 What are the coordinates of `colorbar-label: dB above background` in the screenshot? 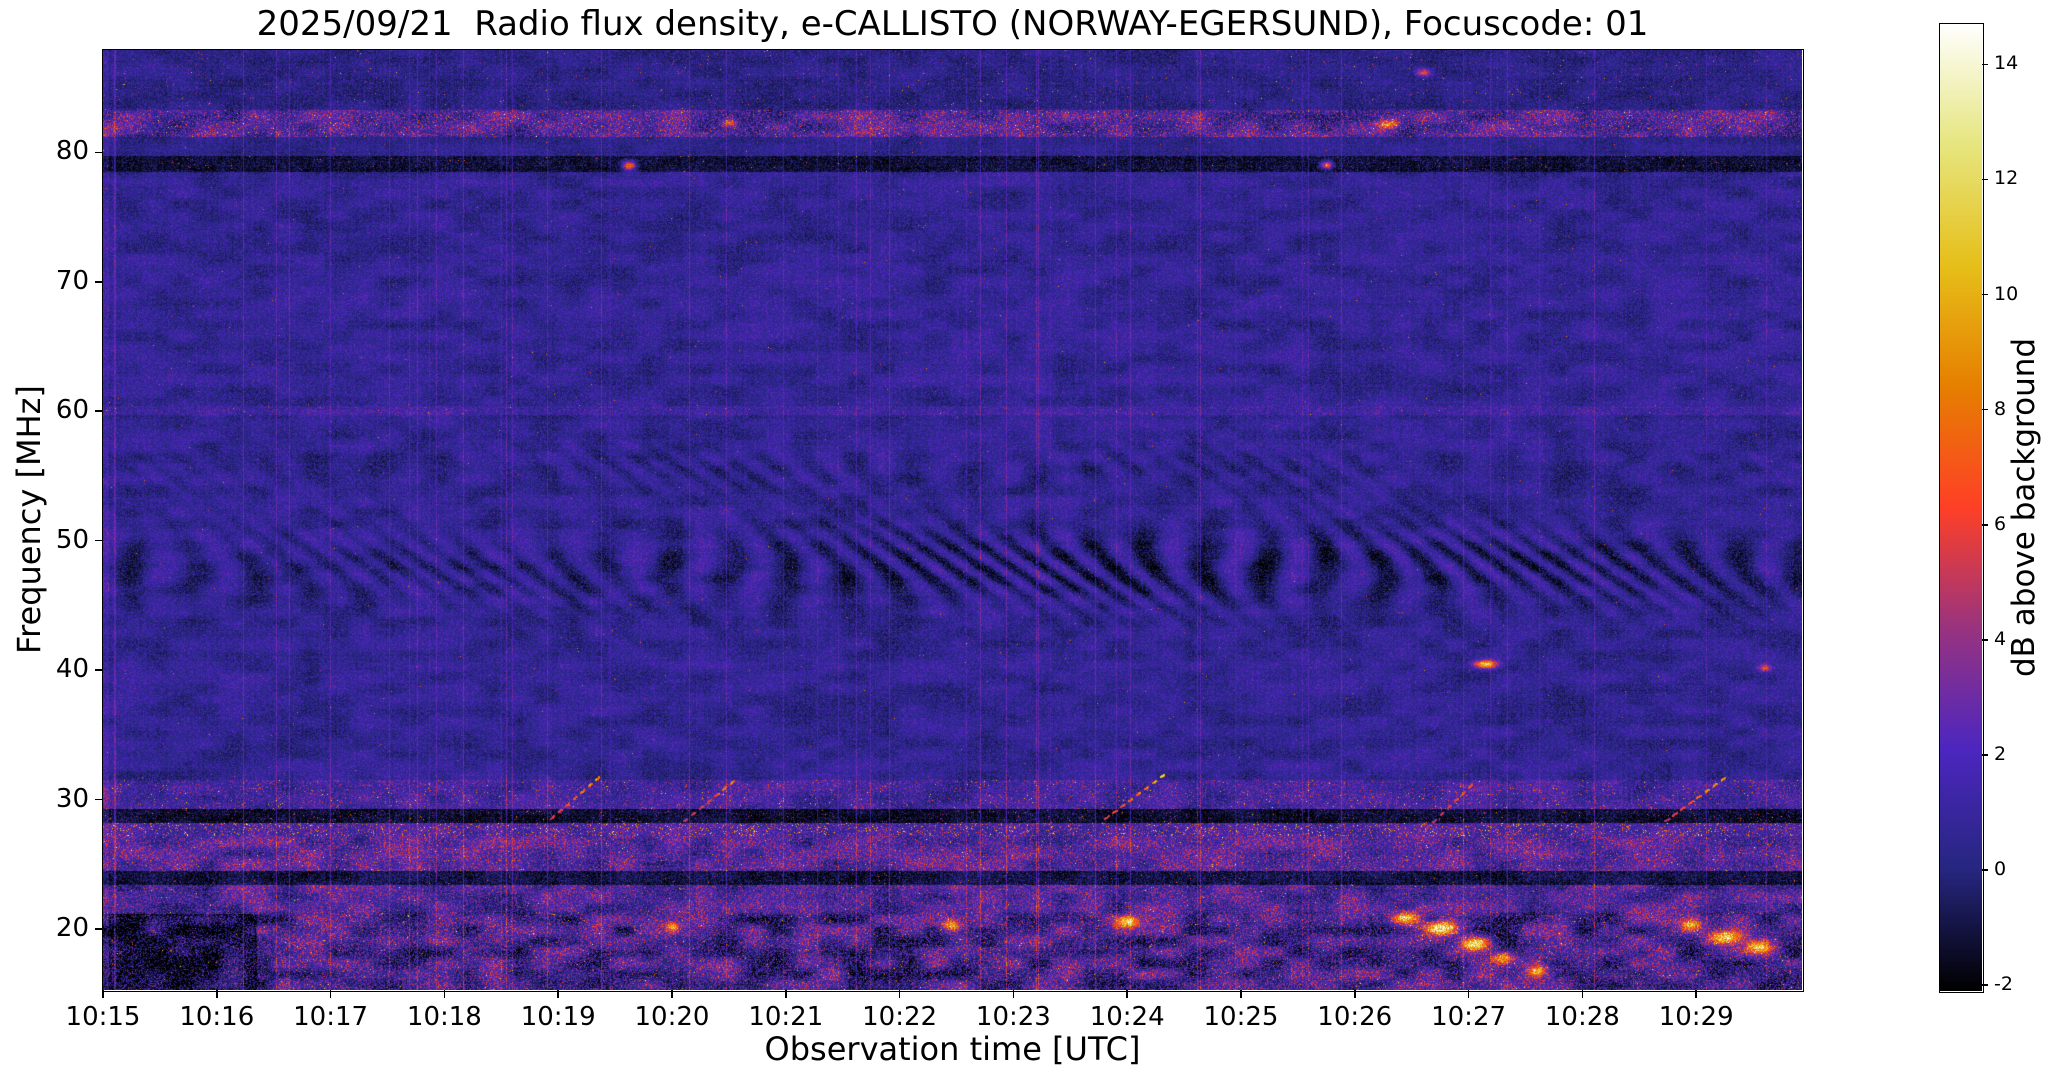 It's located at (2024, 507).